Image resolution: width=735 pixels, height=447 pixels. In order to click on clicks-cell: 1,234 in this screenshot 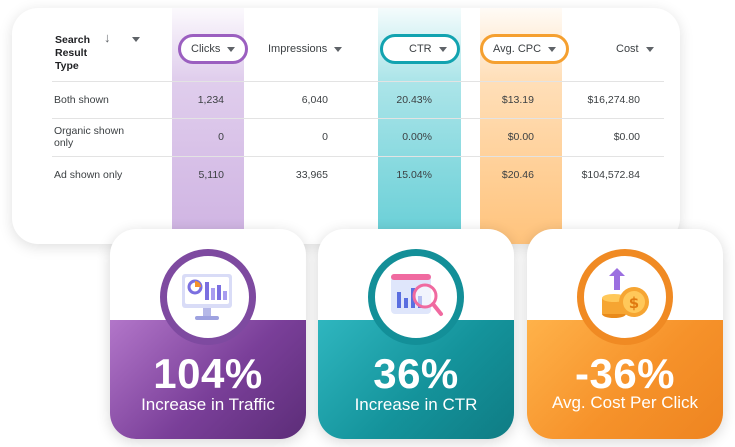, I will do `click(210, 100)`.